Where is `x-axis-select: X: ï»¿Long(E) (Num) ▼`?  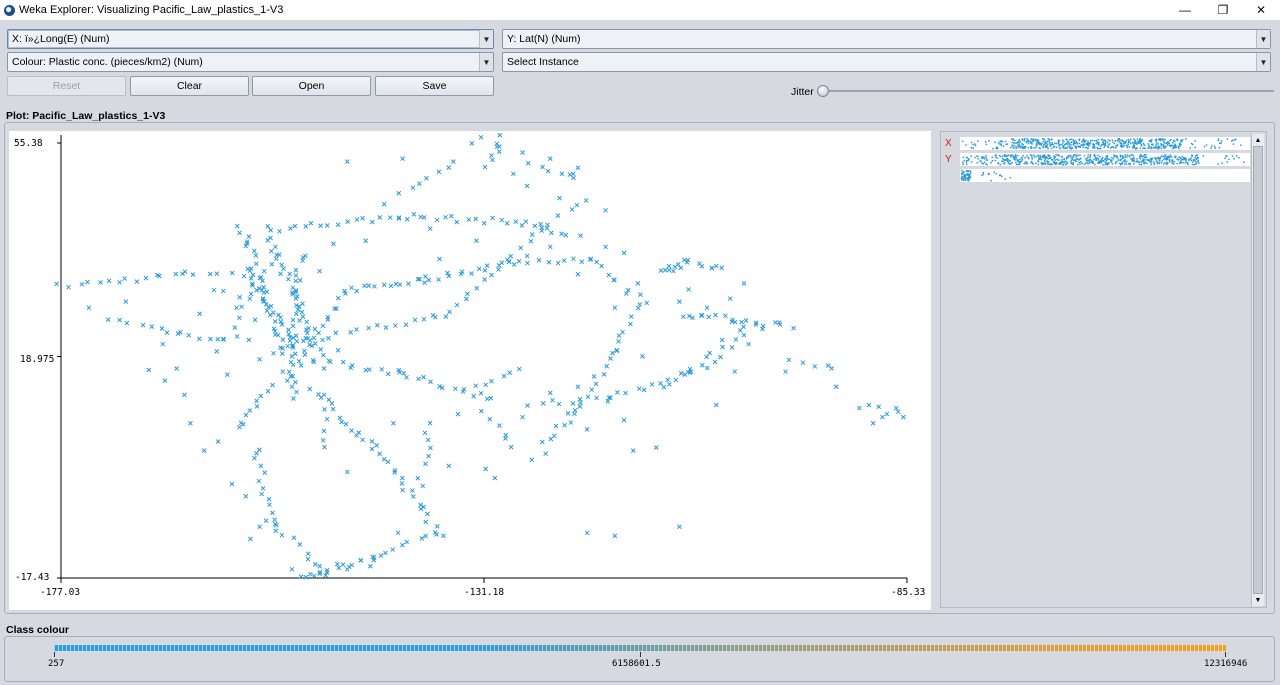 x-axis-select: X: ï»¿Long(E) (Num) ▼ is located at coordinates (250, 39).